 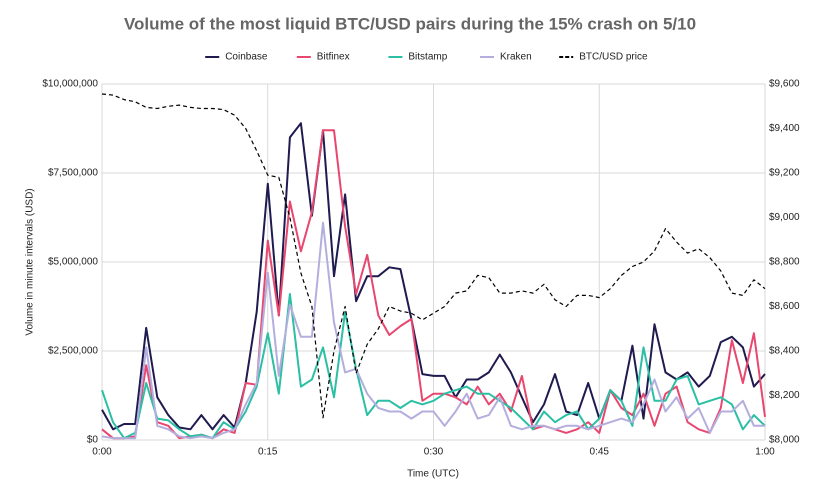 What do you see at coordinates (784, 173) in the screenshot?
I see `y2-tick-label: $9,200` at bounding box center [784, 173].